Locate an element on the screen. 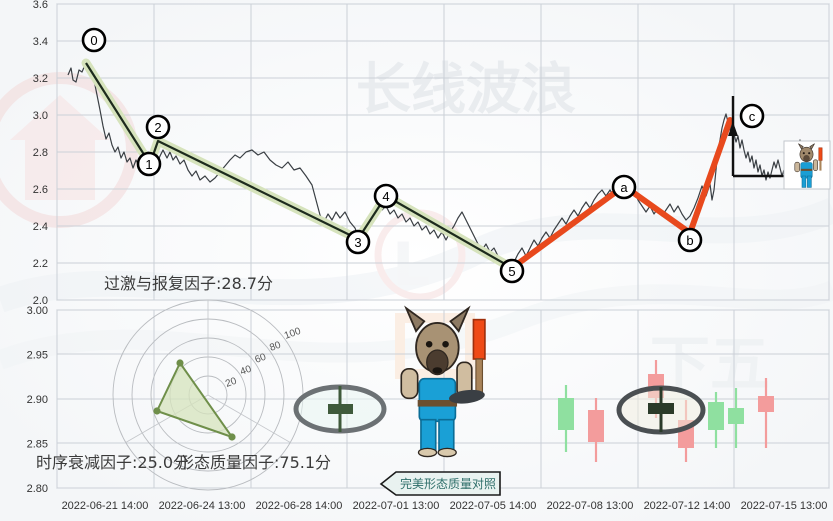 The image size is (833, 521). radar-polygon is located at coordinates (195, 400).